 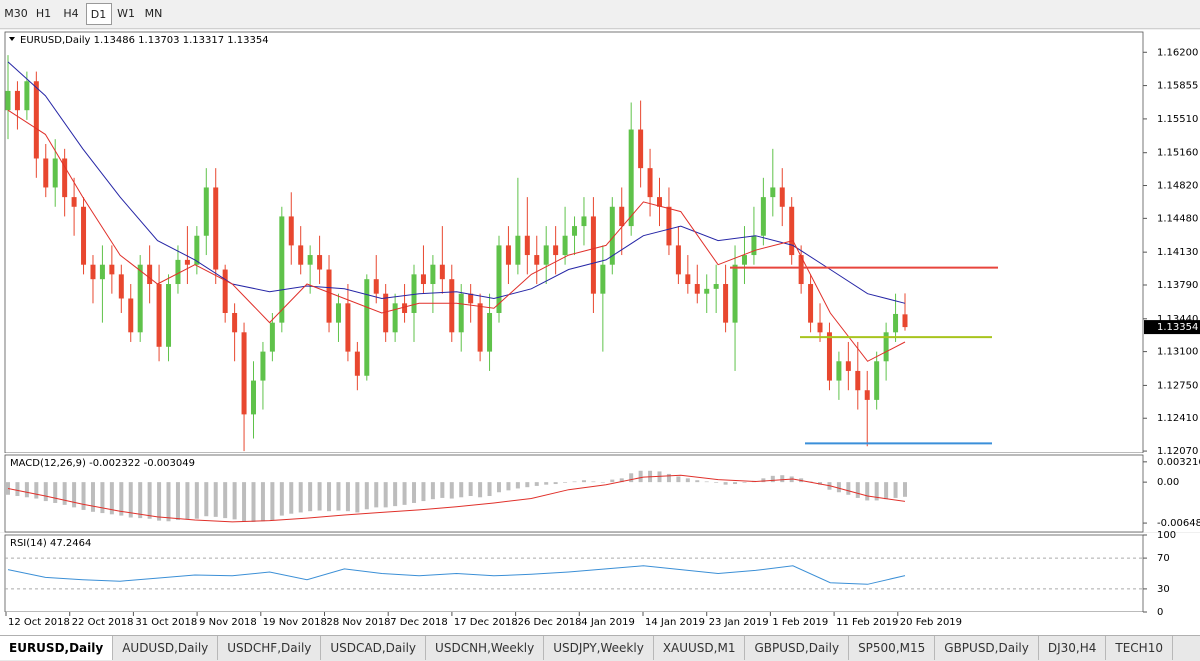 I want to click on chart-tab: AUDUSD,Daily, so click(x=166, y=648).